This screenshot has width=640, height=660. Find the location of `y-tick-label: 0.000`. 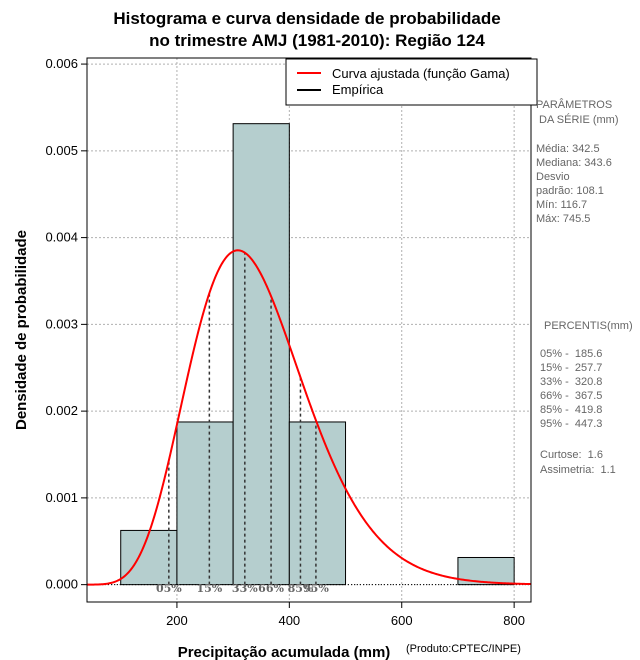

y-tick-label: 0.000 is located at coordinates (61, 584).